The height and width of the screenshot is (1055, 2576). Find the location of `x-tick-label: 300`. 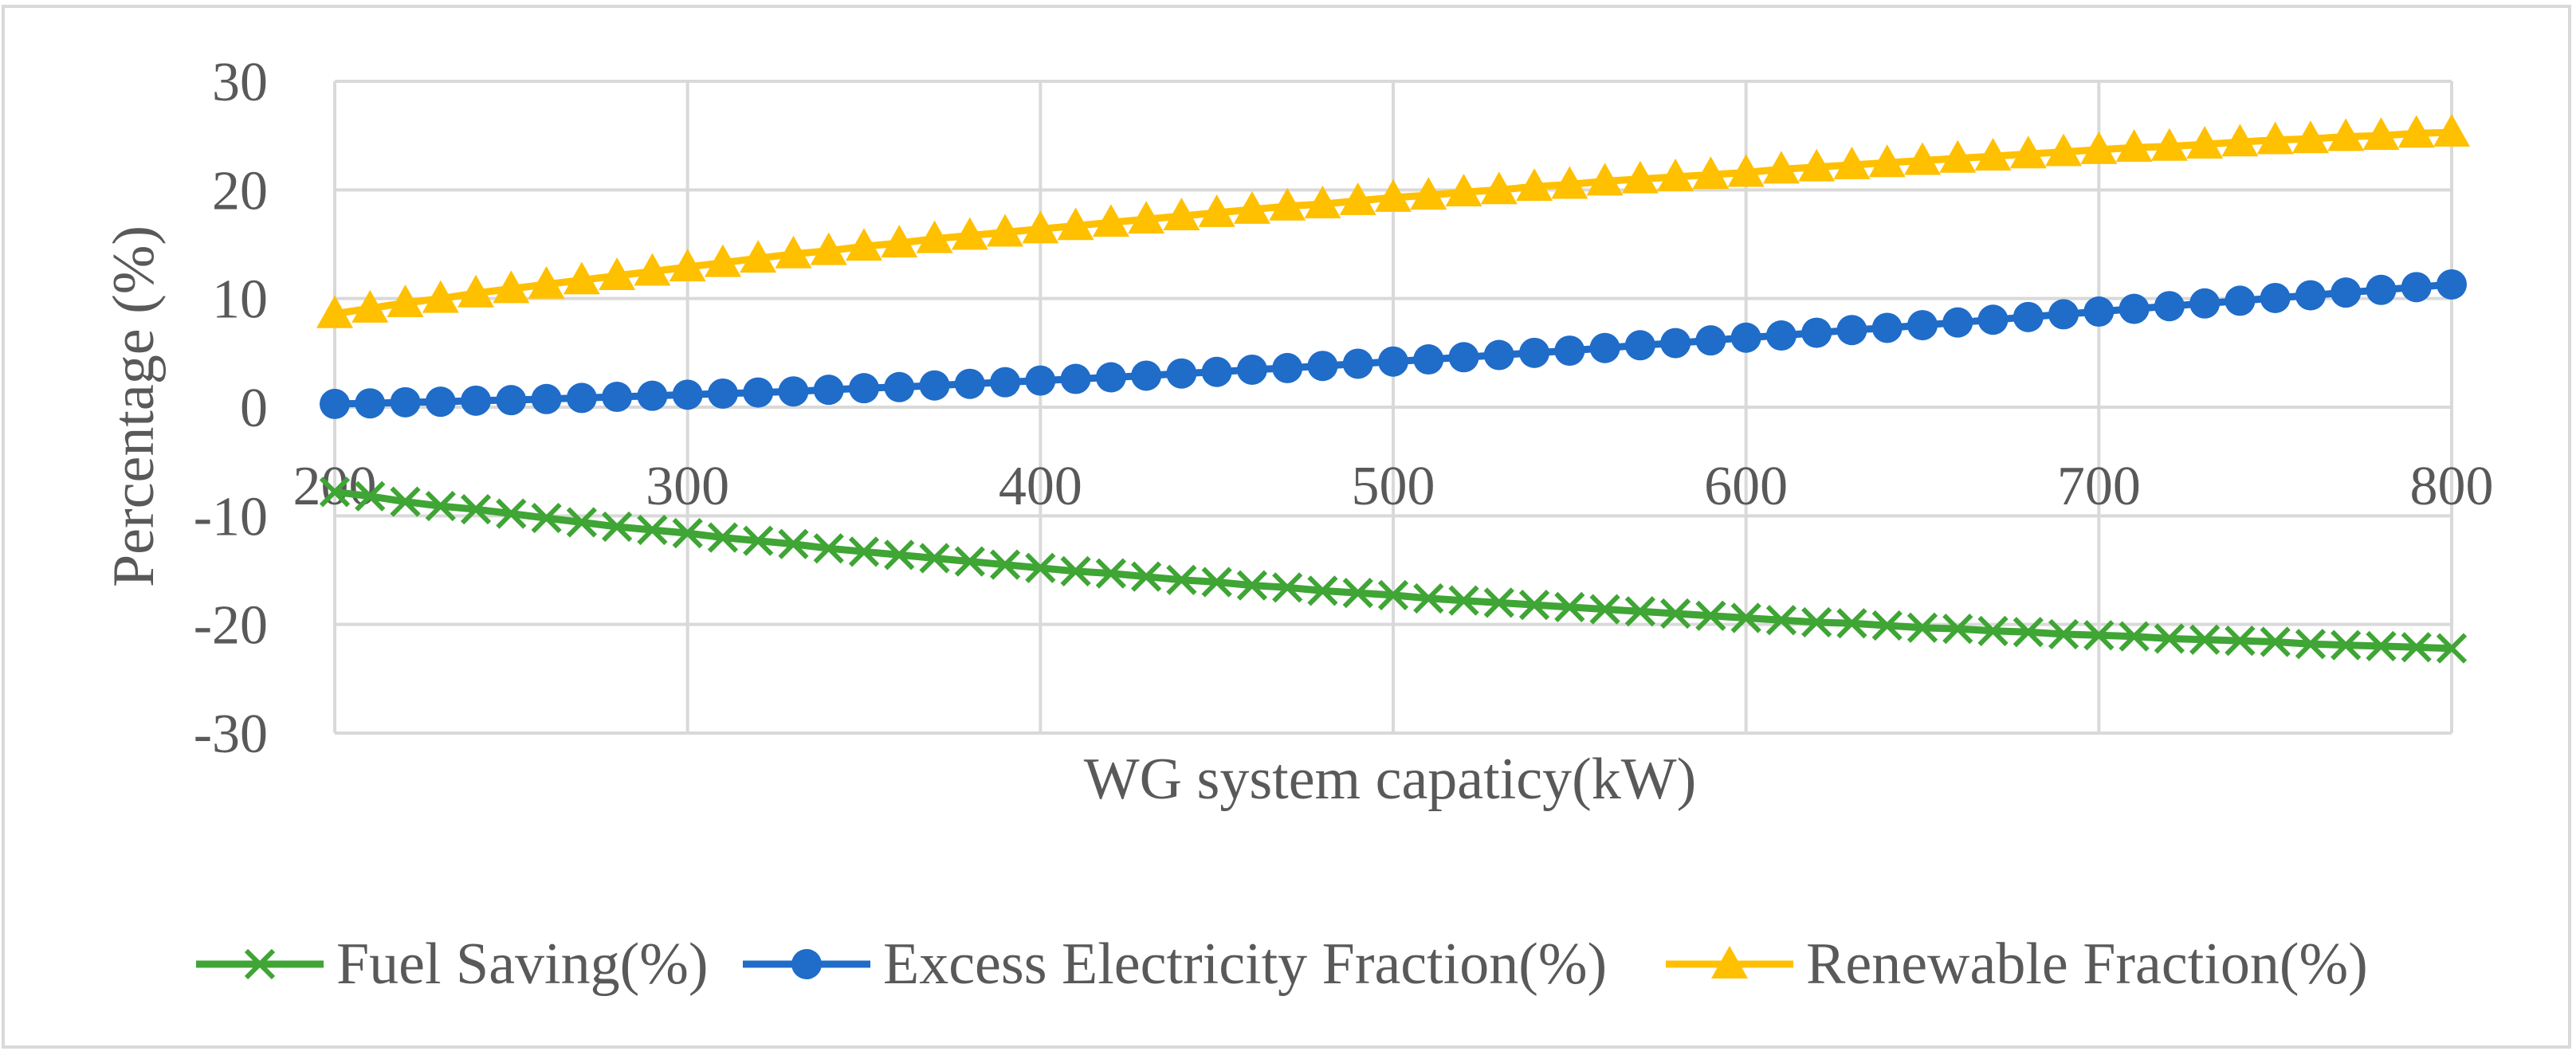

x-tick-label: 300 is located at coordinates (687, 487).